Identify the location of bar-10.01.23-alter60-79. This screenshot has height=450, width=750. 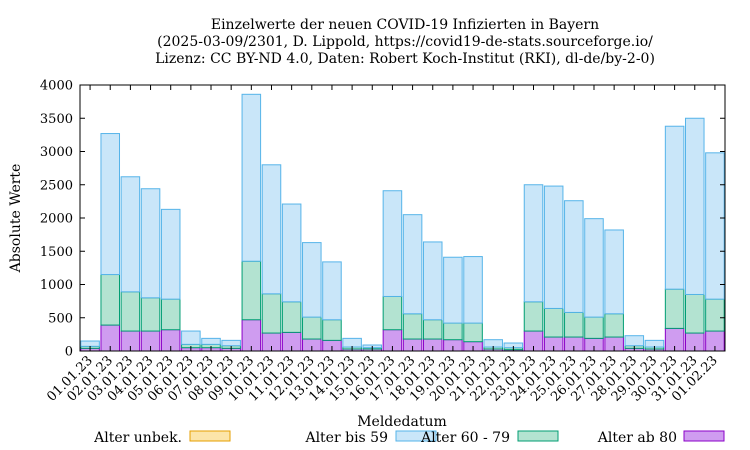
(271, 313).